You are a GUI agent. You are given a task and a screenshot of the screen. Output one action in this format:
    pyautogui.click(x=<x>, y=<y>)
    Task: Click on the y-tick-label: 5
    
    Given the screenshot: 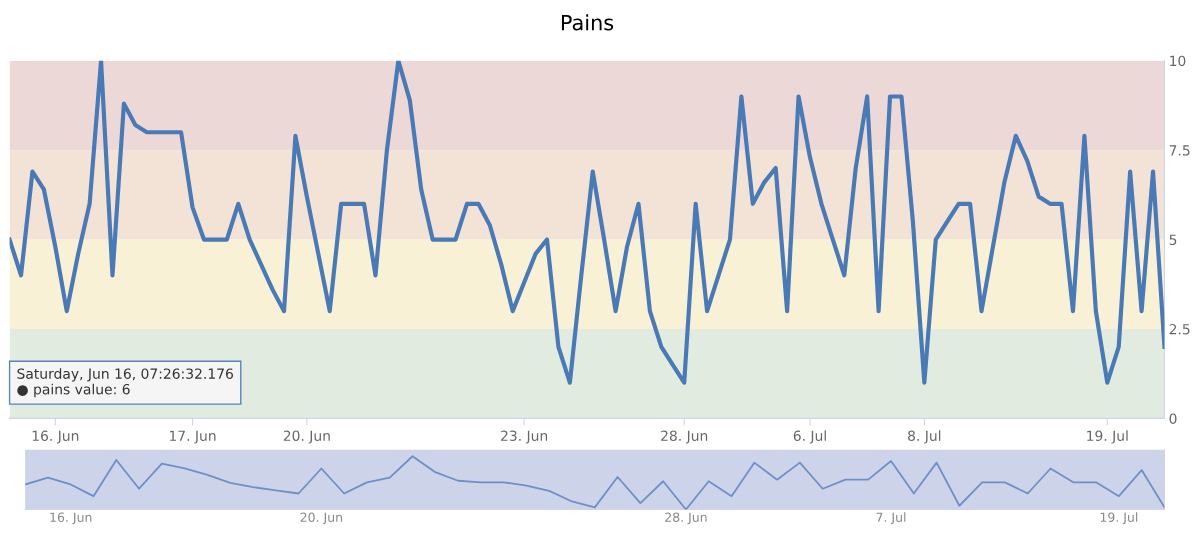 What is the action you would take?
    pyautogui.click(x=1173, y=240)
    